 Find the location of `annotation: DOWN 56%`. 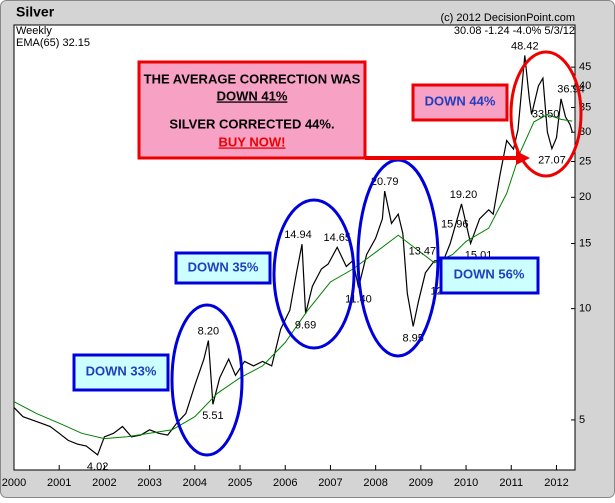

annotation: DOWN 56% is located at coordinates (489, 273).